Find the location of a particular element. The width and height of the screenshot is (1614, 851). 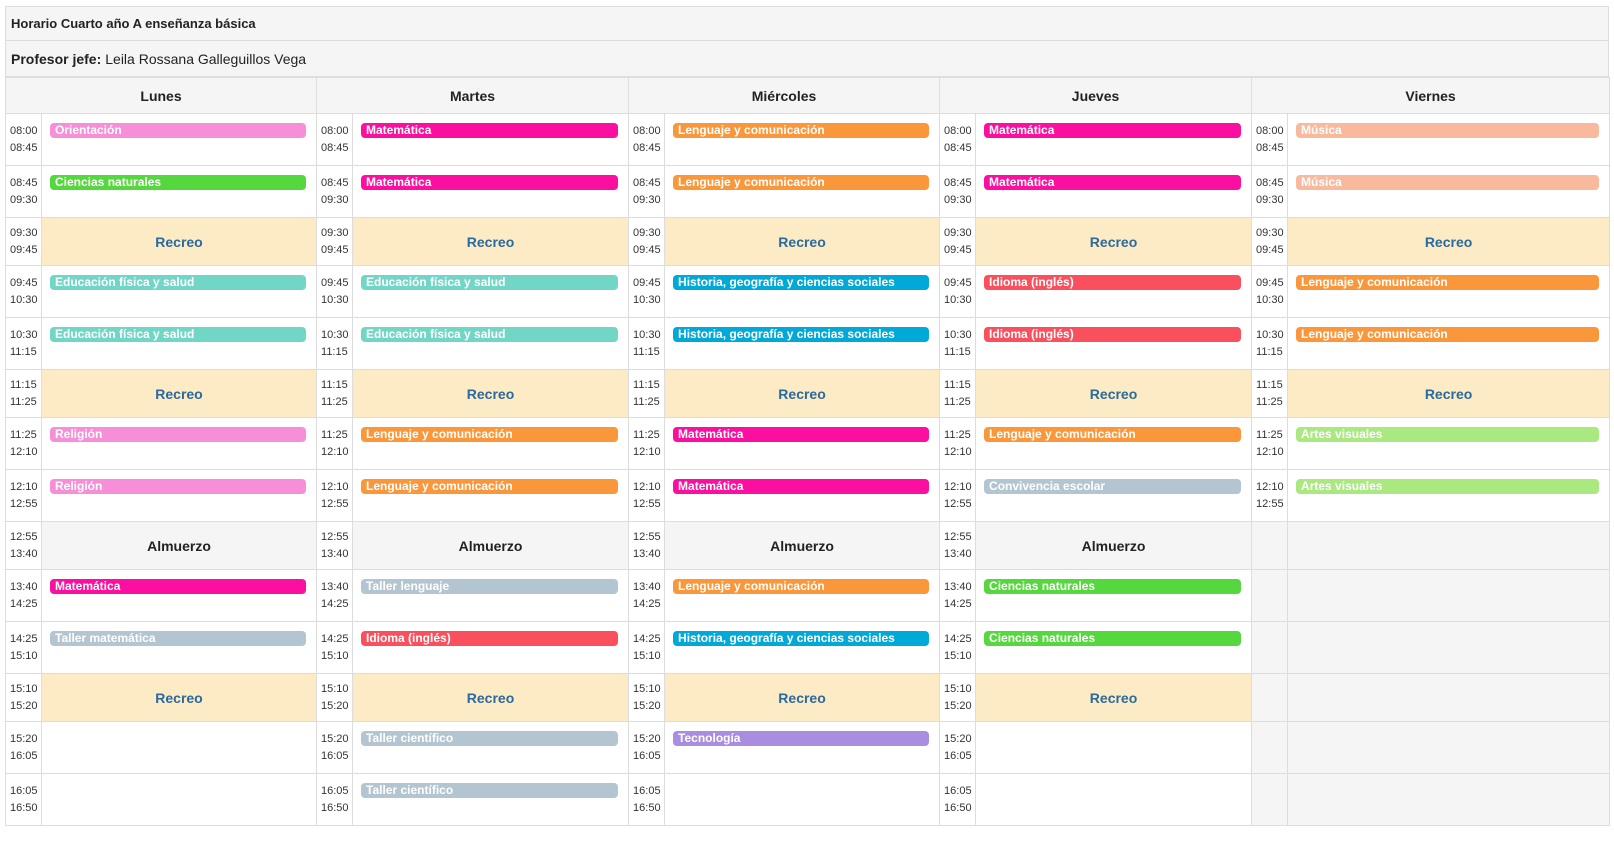

time-cell: 11:15 11:25 is located at coordinates (335, 393).